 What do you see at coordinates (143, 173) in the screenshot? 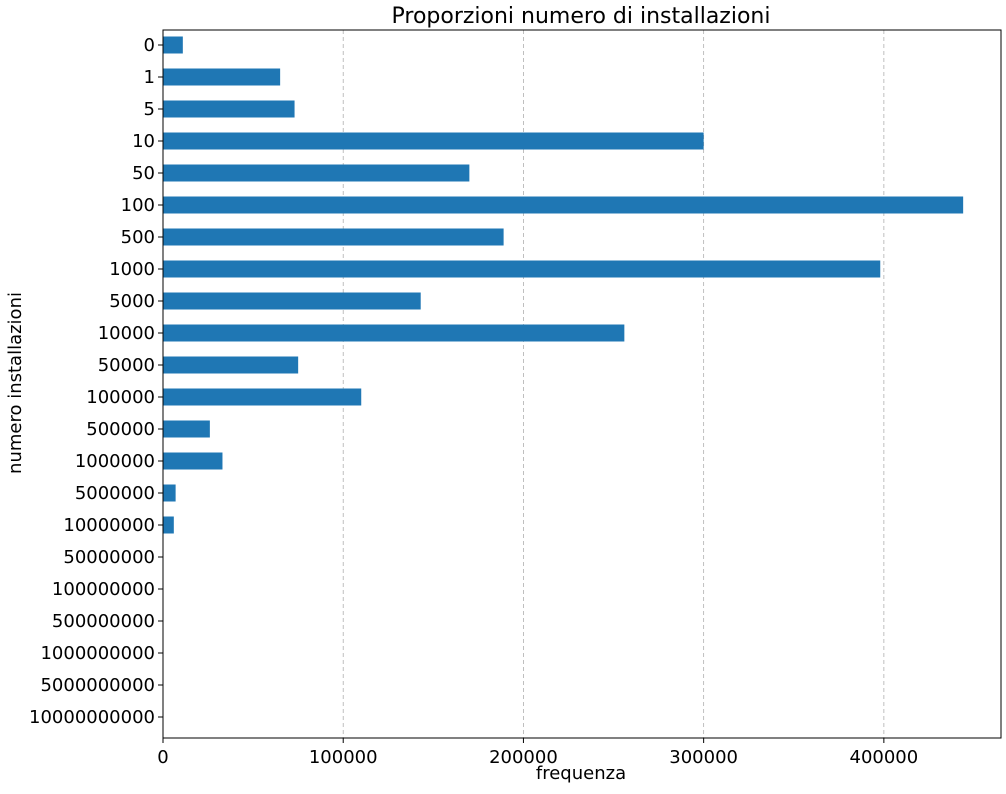
I see `y-tick-label: 50` at bounding box center [143, 173].